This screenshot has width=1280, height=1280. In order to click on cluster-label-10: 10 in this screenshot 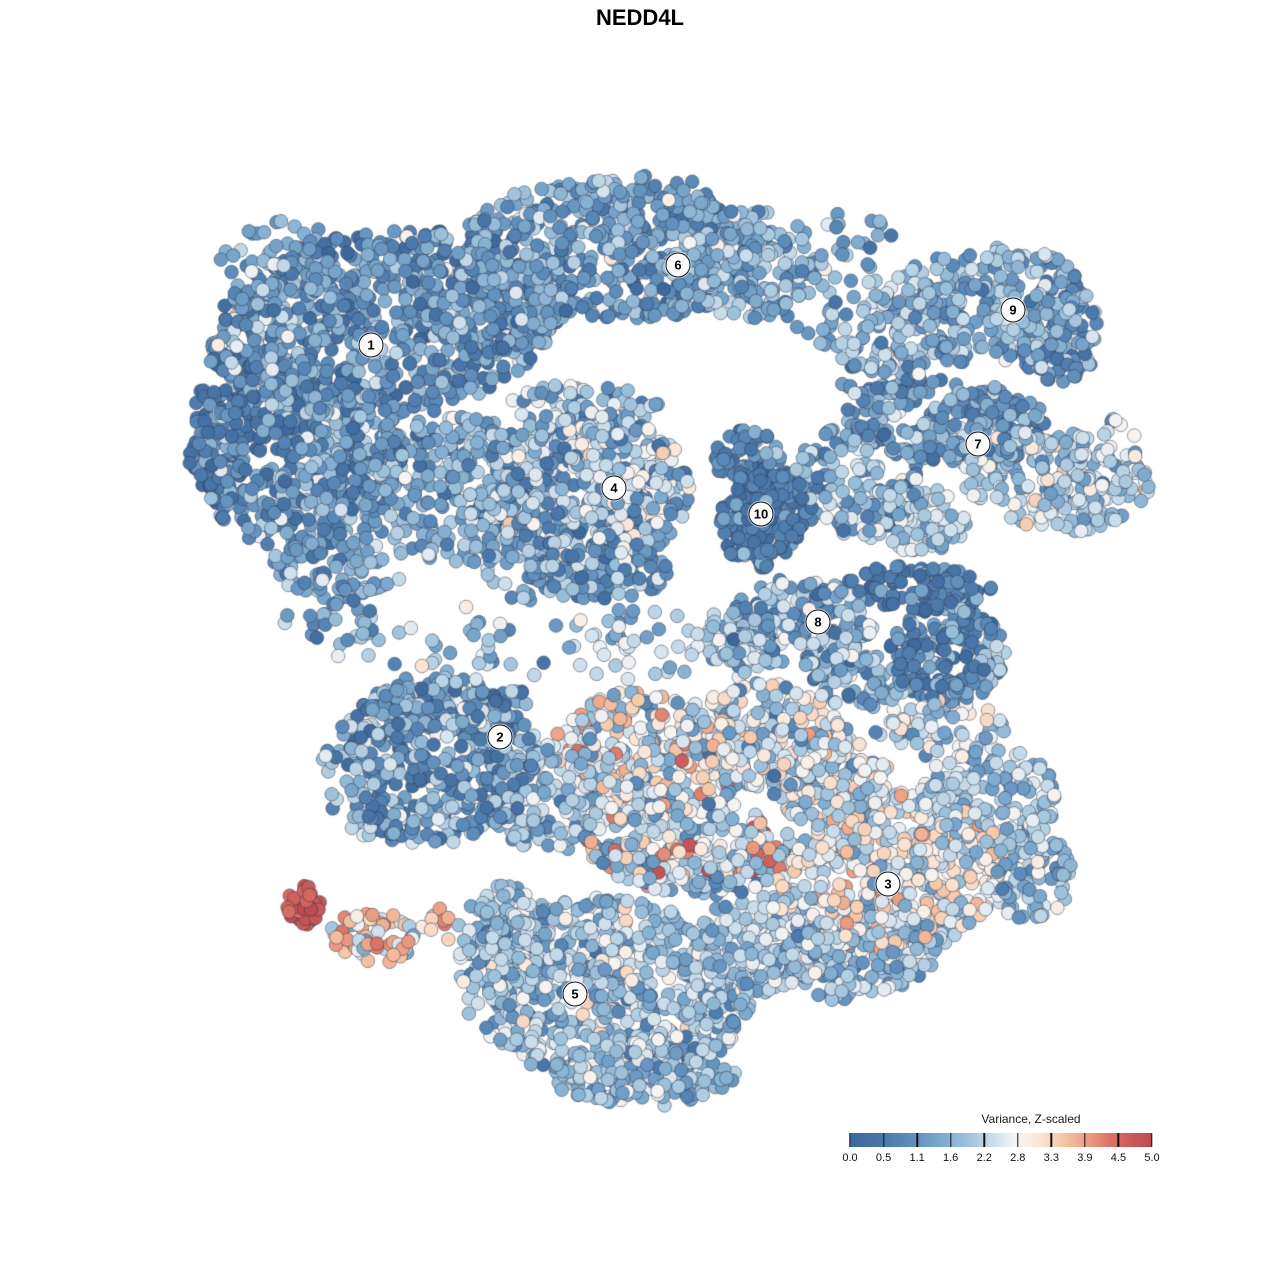, I will do `click(761, 514)`.